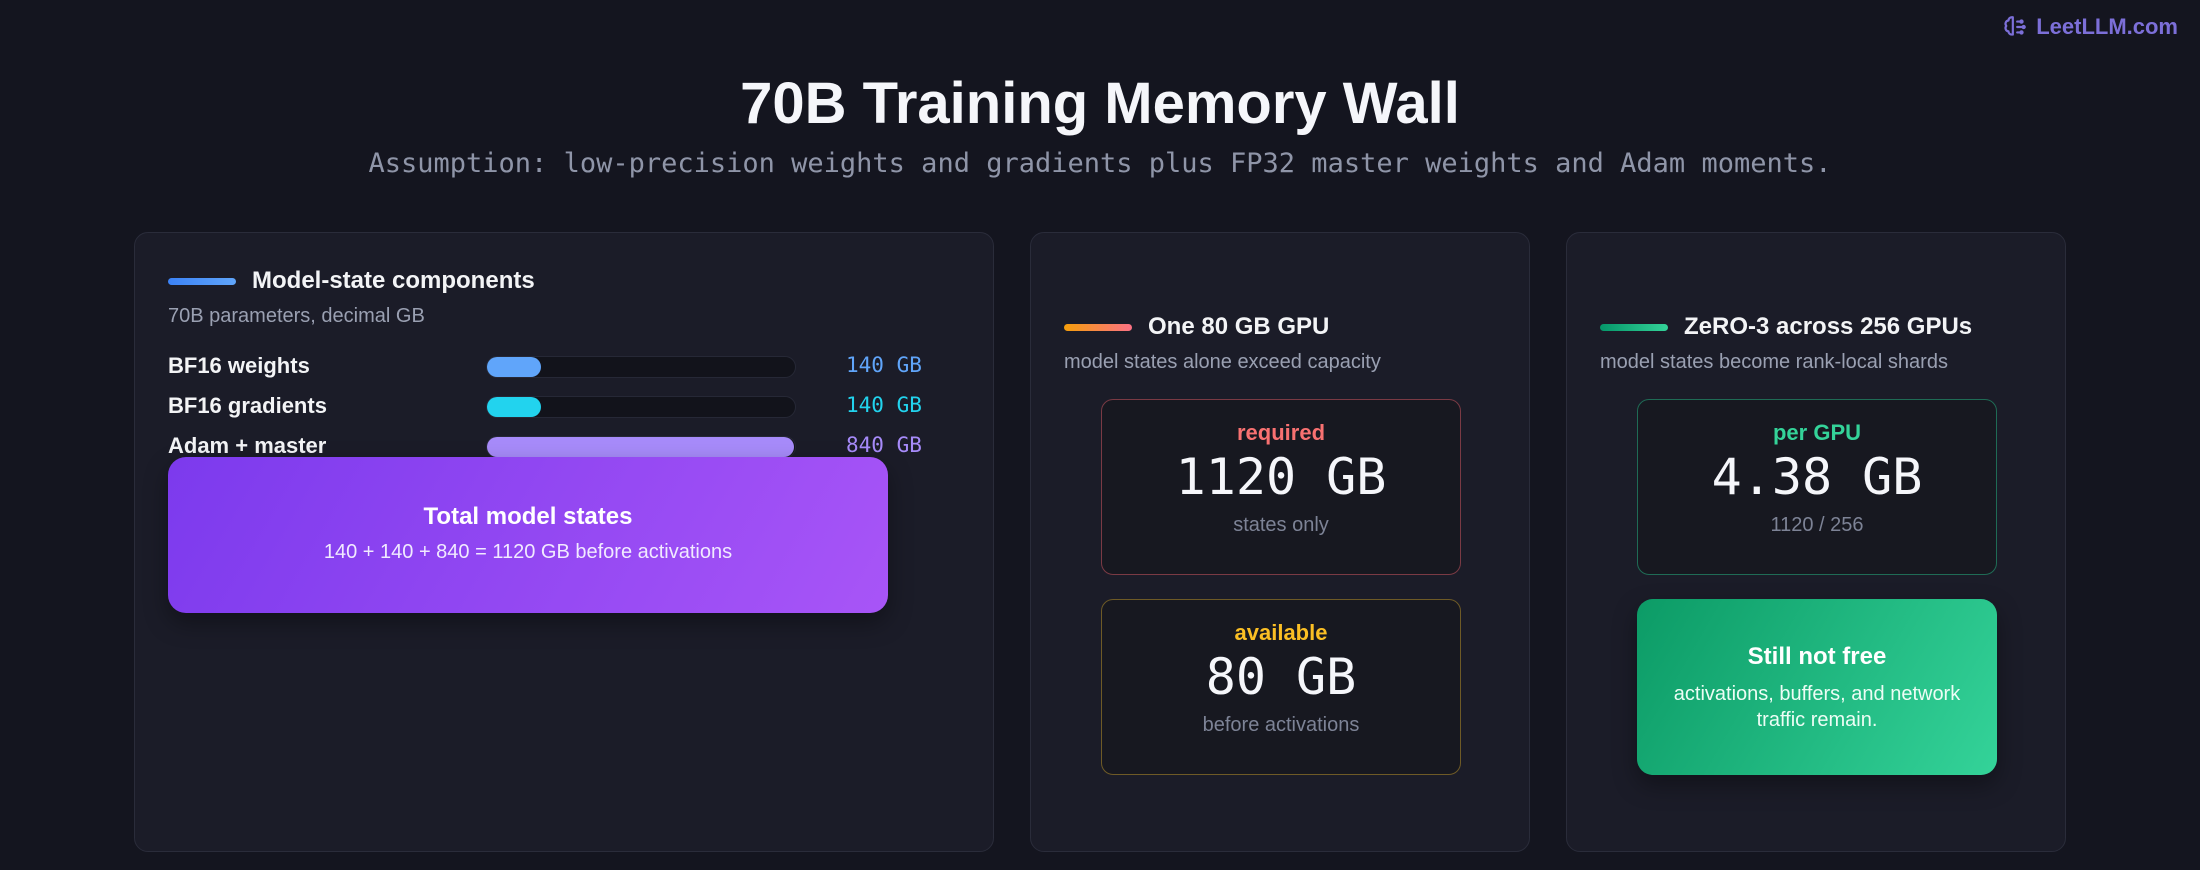  Describe the element at coordinates (1817, 525) in the screenshot. I see `per-gpu-note: 1120 / 256` at that location.